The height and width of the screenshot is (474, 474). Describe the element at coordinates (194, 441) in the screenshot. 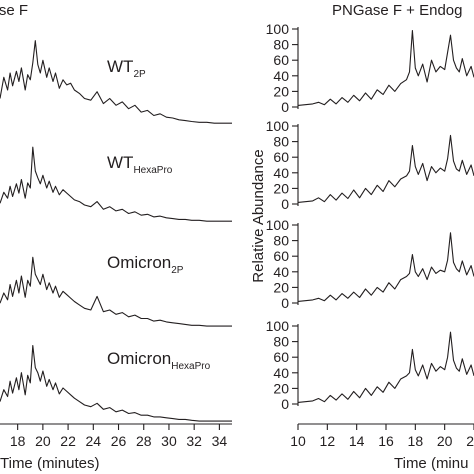

I see `left-x-tick-label: 32` at that location.